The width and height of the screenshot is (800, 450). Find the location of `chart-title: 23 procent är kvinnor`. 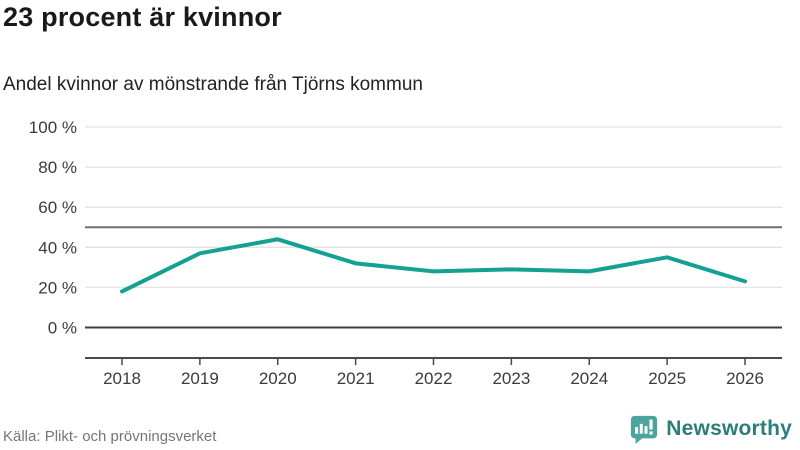

chart-title: 23 procent är kvinnor is located at coordinates (142, 17).